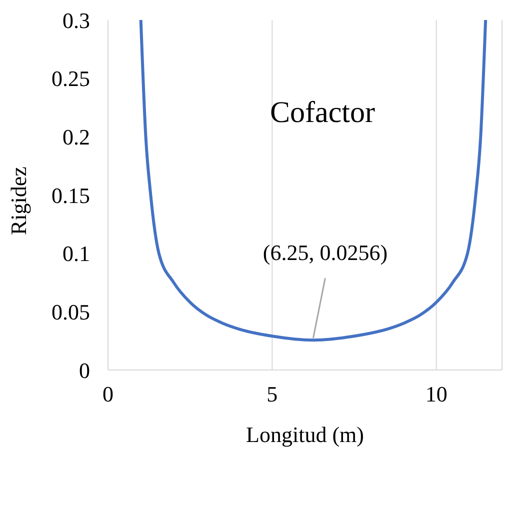 Image resolution: width=522 pixels, height=508 pixels. Describe the element at coordinates (305, 434) in the screenshot. I see `x-axis-title: Longitud (m)` at that location.